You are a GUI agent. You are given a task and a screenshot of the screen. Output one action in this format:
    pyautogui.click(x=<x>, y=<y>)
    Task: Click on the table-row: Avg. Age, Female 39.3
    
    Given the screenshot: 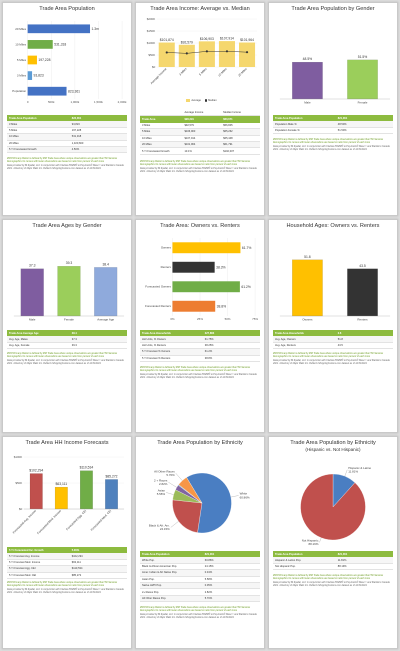 What is the action you would take?
    pyautogui.click(x=67, y=346)
    